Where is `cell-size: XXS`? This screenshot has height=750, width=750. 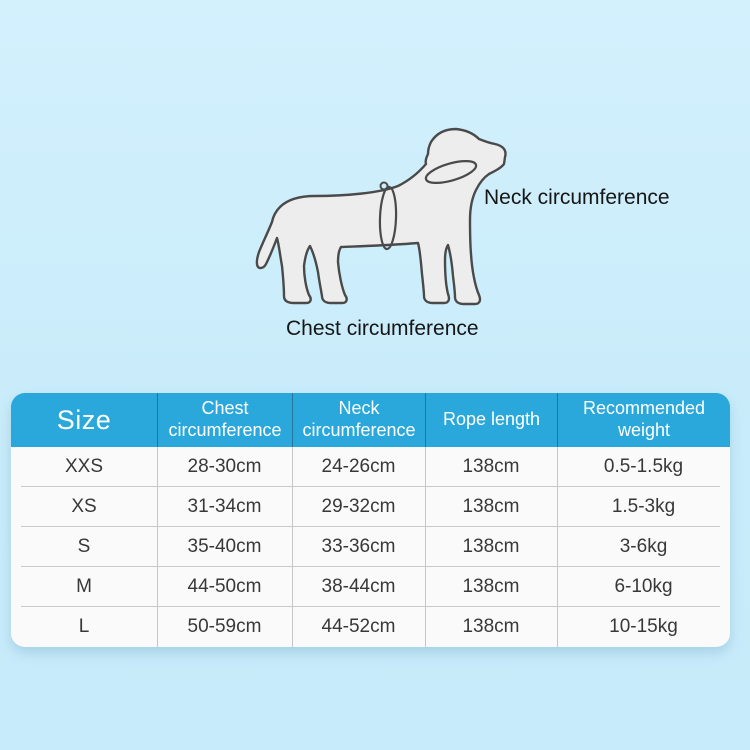
cell-size: XXS is located at coordinates (84, 466).